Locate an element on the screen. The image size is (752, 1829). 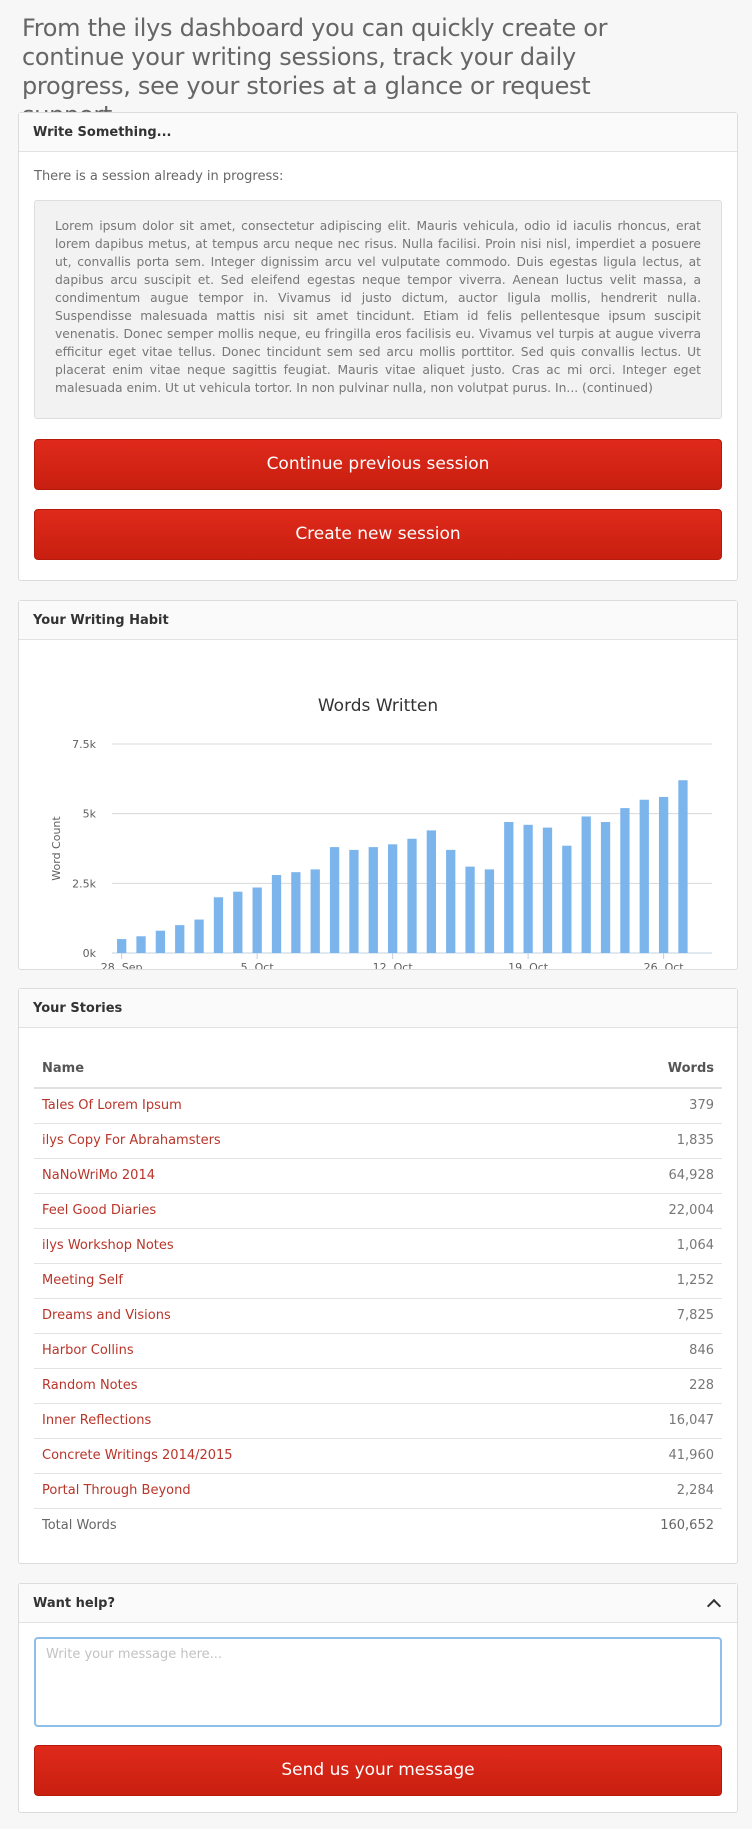
story-name-cell: ilys Copy For Abrahamsters is located at coordinates (291, 1141).